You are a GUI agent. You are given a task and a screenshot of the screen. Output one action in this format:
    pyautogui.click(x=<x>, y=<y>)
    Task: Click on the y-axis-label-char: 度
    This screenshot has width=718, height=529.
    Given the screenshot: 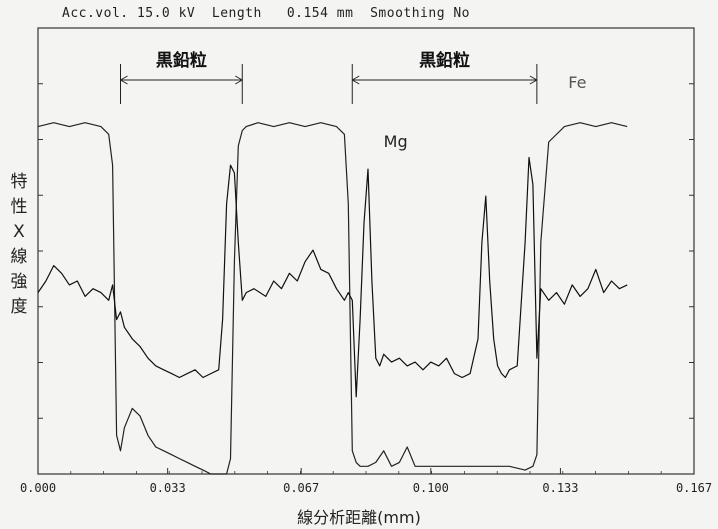 What is the action you would take?
    pyautogui.click(x=19, y=307)
    